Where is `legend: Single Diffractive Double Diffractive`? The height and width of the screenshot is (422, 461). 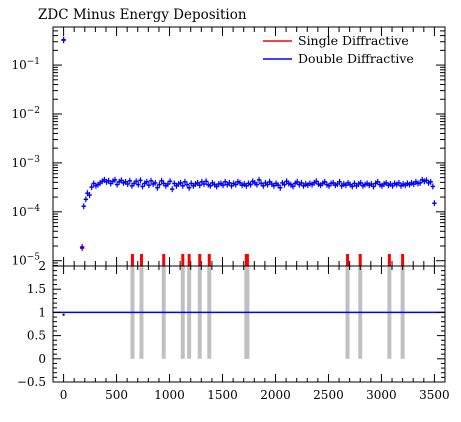
legend: Single Diffractive Double Diffractive is located at coordinates (338, 49).